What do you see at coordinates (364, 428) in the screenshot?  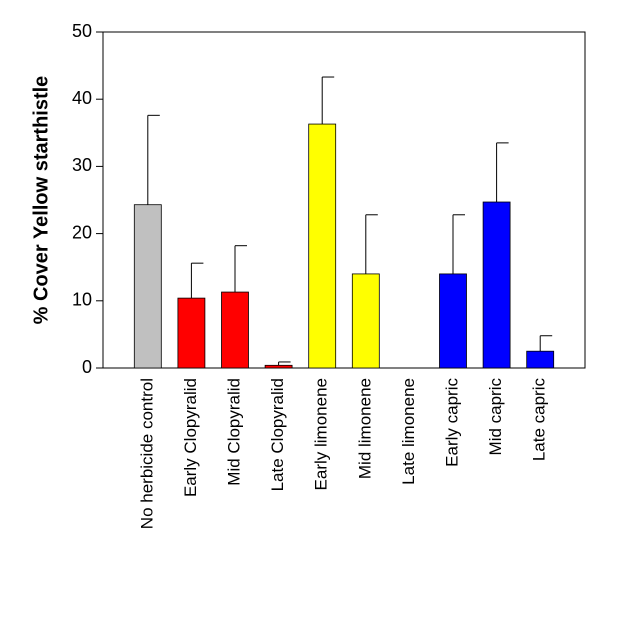 I see `x-tick-label: Mid limonene` at bounding box center [364, 428].